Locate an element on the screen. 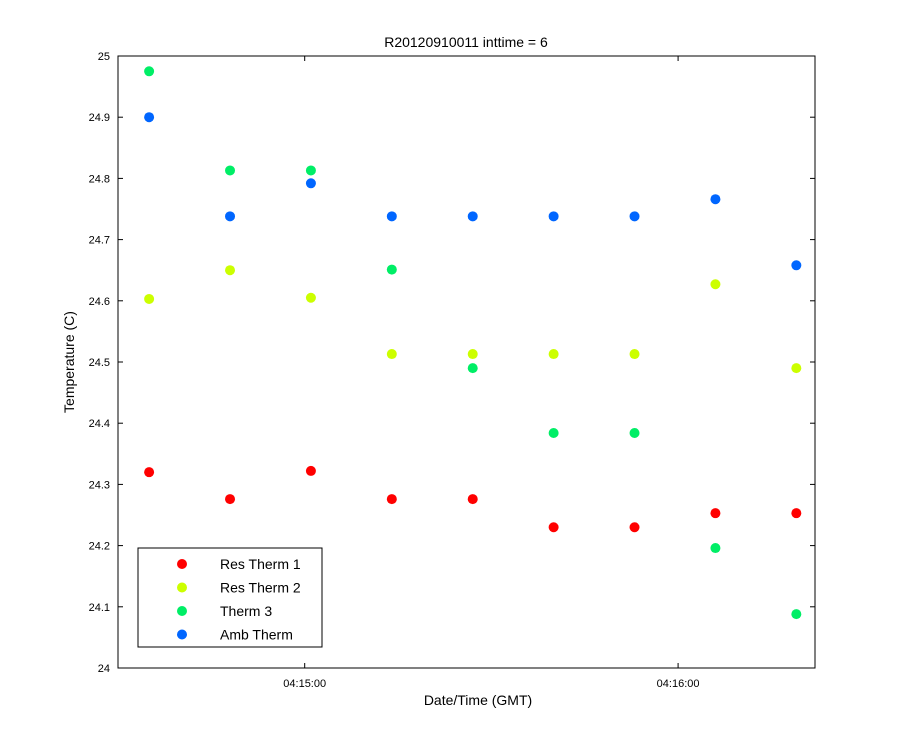 The height and width of the screenshot is (750, 900). legend-label-2: Therm 3 is located at coordinates (246, 611).